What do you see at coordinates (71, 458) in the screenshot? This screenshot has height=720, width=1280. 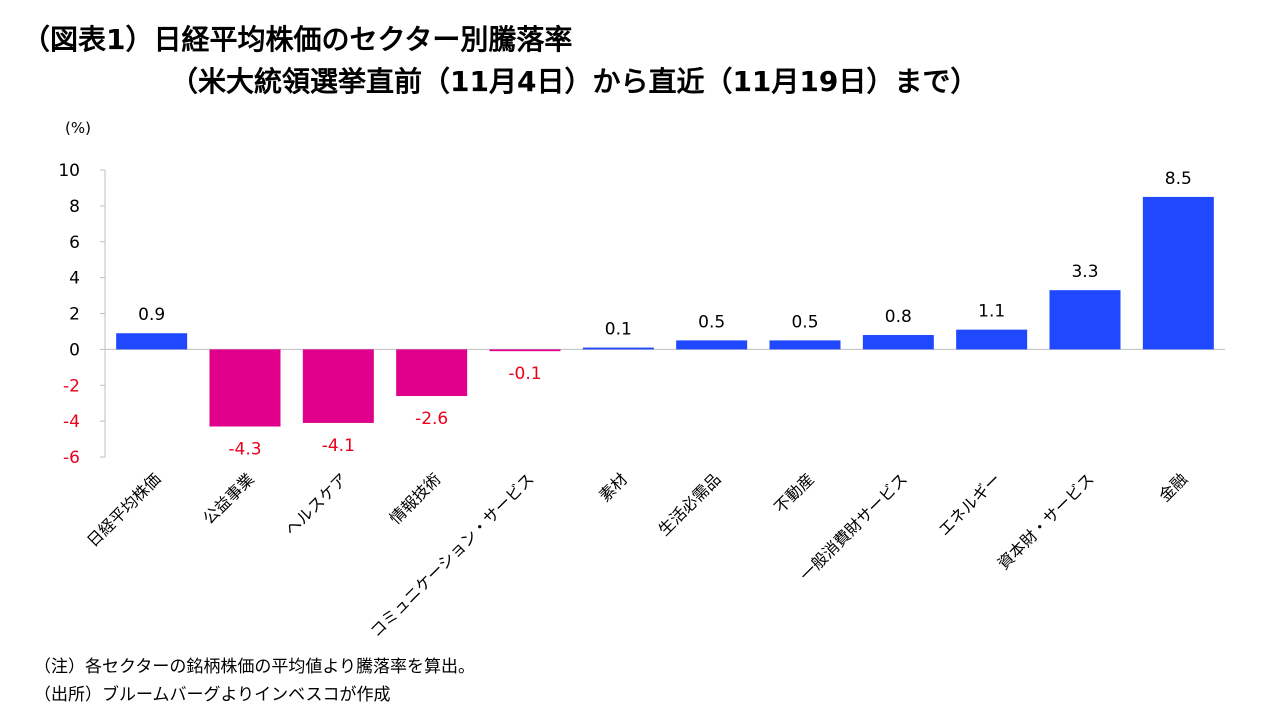 I see `y-tick-label: -6` at bounding box center [71, 458].